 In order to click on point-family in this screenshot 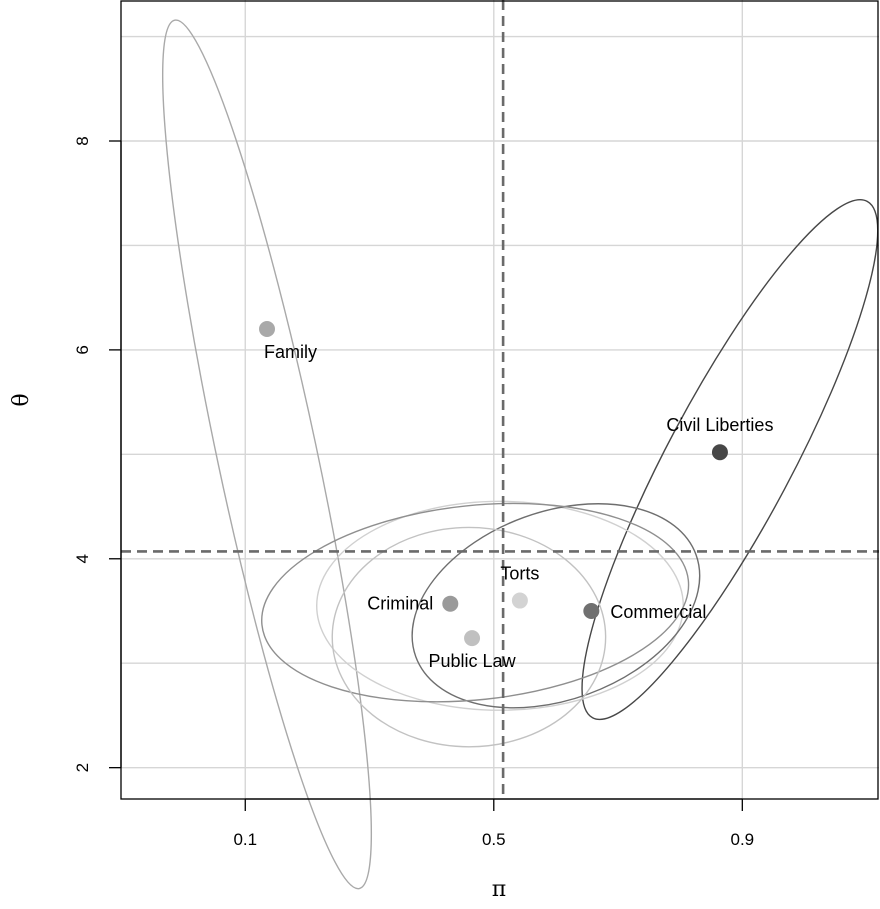, I will do `click(267, 329)`.